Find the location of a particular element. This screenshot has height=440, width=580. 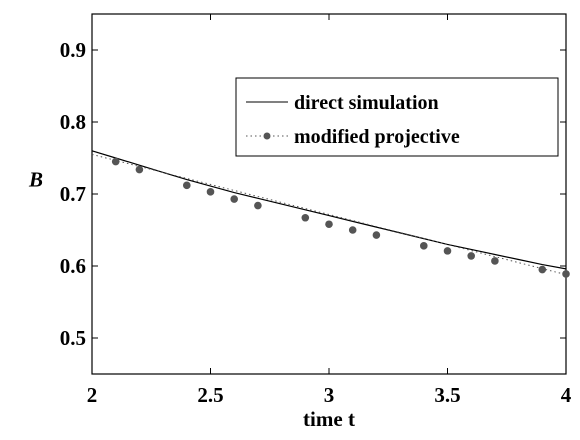

x-tick-label: 3.5 is located at coordinates (447, 395).